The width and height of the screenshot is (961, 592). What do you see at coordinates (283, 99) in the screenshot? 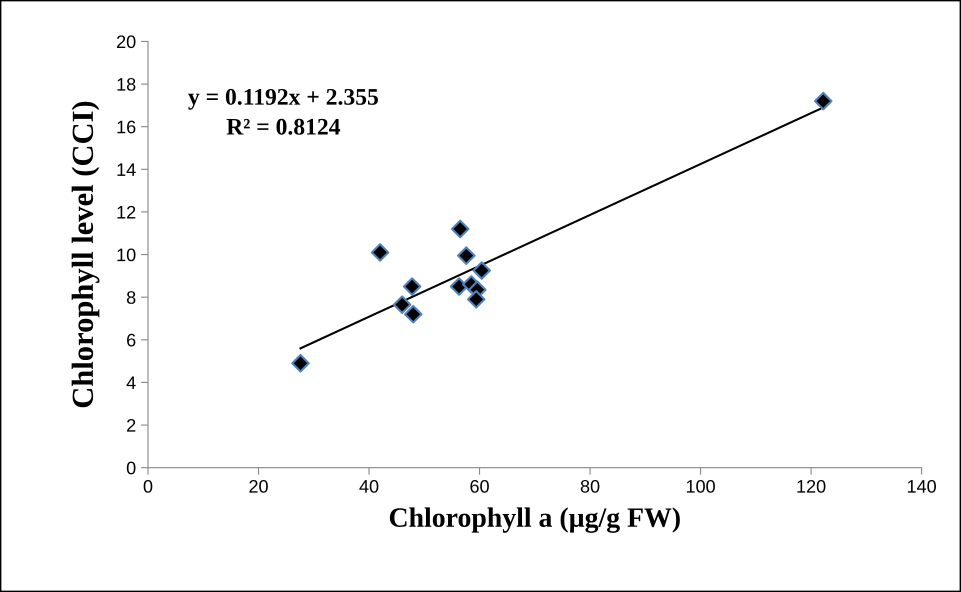
I see `annotation: y = 0.1192x + 2.355` at bounding box center [283, 99].